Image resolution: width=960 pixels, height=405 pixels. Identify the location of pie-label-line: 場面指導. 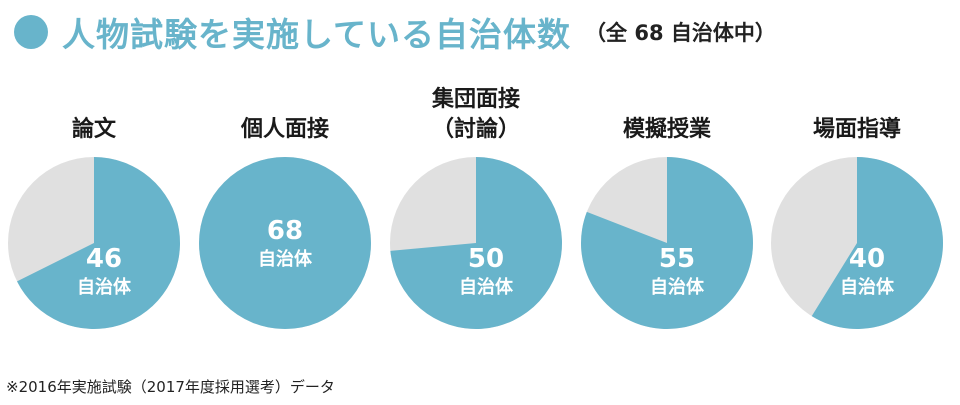
(856, 129).